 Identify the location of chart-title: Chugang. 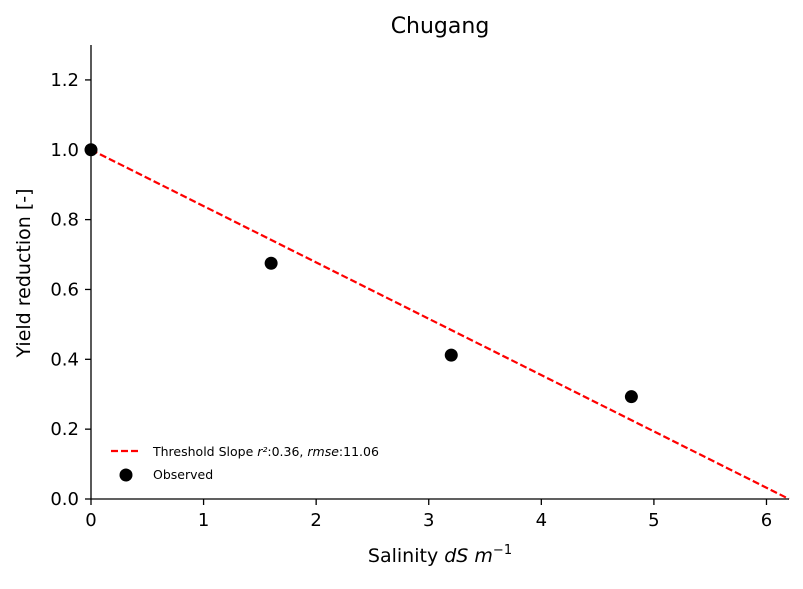
(440, 26).